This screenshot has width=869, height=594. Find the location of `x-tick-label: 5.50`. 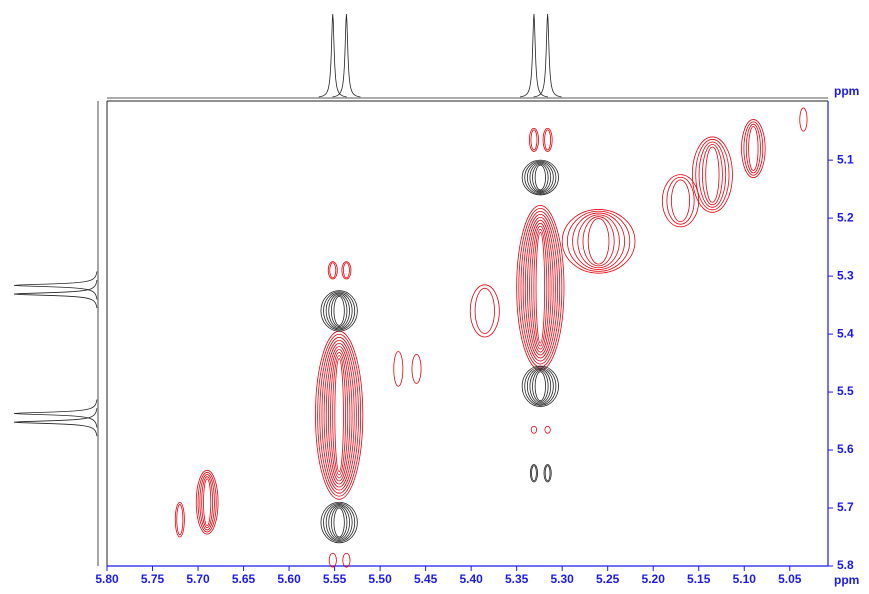

x-tick-label: 5.50 is located at coordinates (380, 579).